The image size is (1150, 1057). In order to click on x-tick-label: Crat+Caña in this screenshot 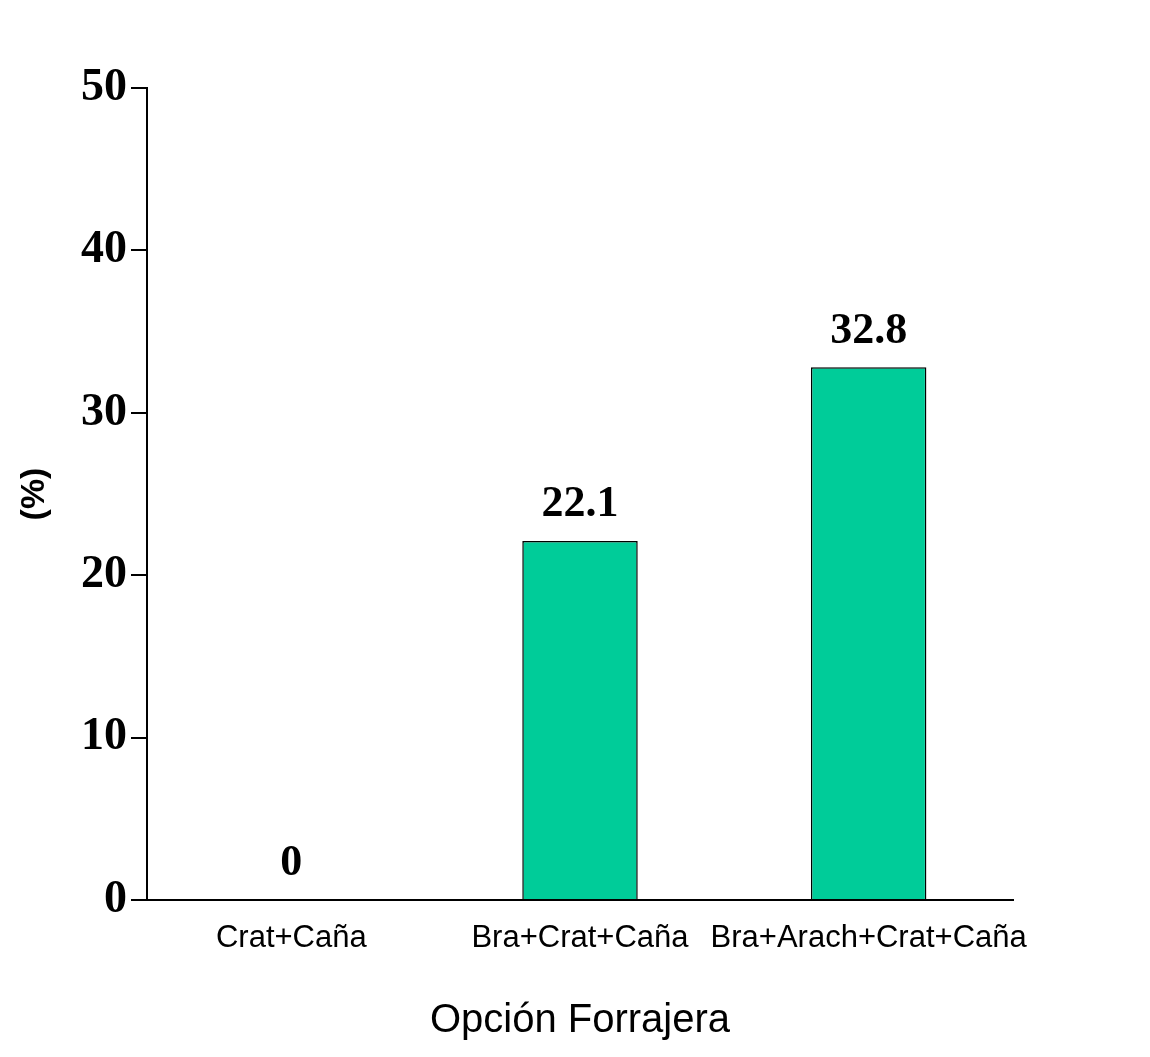, I will do `click(291, 937)`.